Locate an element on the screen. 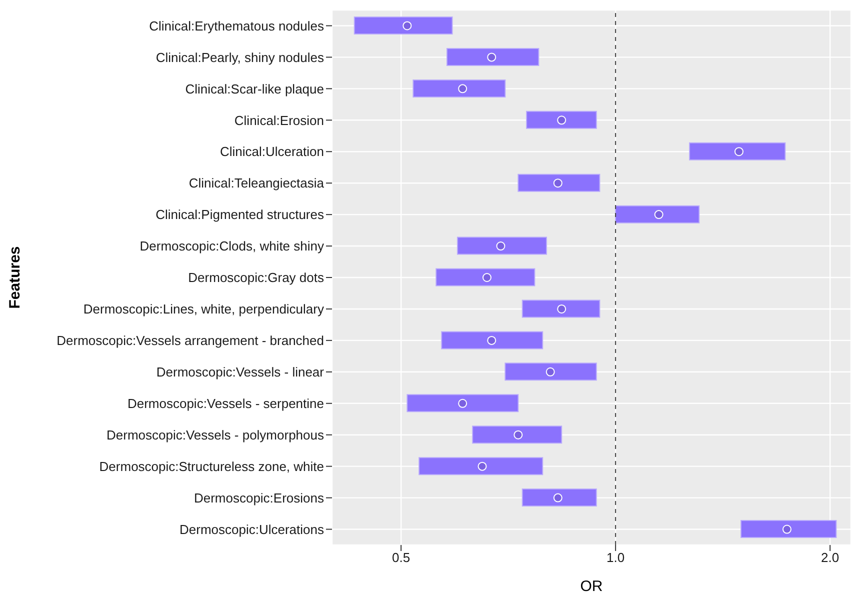 The width and height of the screenshot is (861, 601). x-tick-label: 0.5 is located at coordinates (401, 558).